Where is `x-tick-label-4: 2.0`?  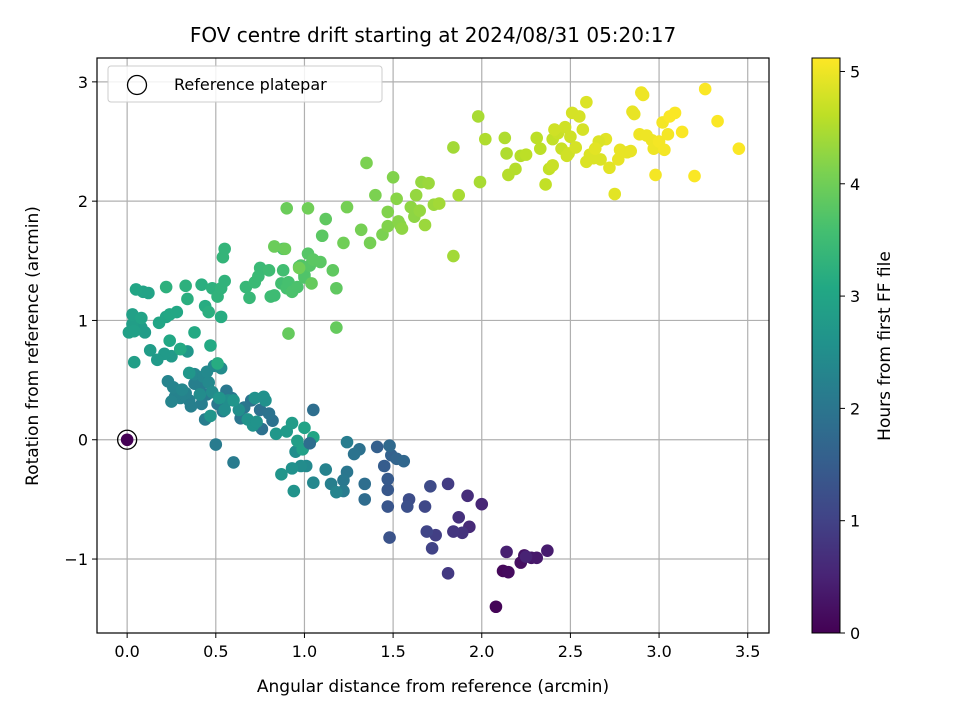 x-tick-label-4: 2.0 is located at coordinates (481, 651).